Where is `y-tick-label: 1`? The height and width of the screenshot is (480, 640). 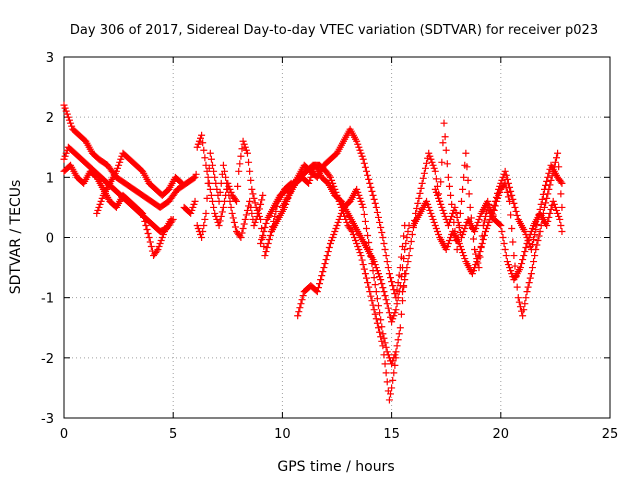
y-tick-label: 1 is located at coordinates (50, 178).